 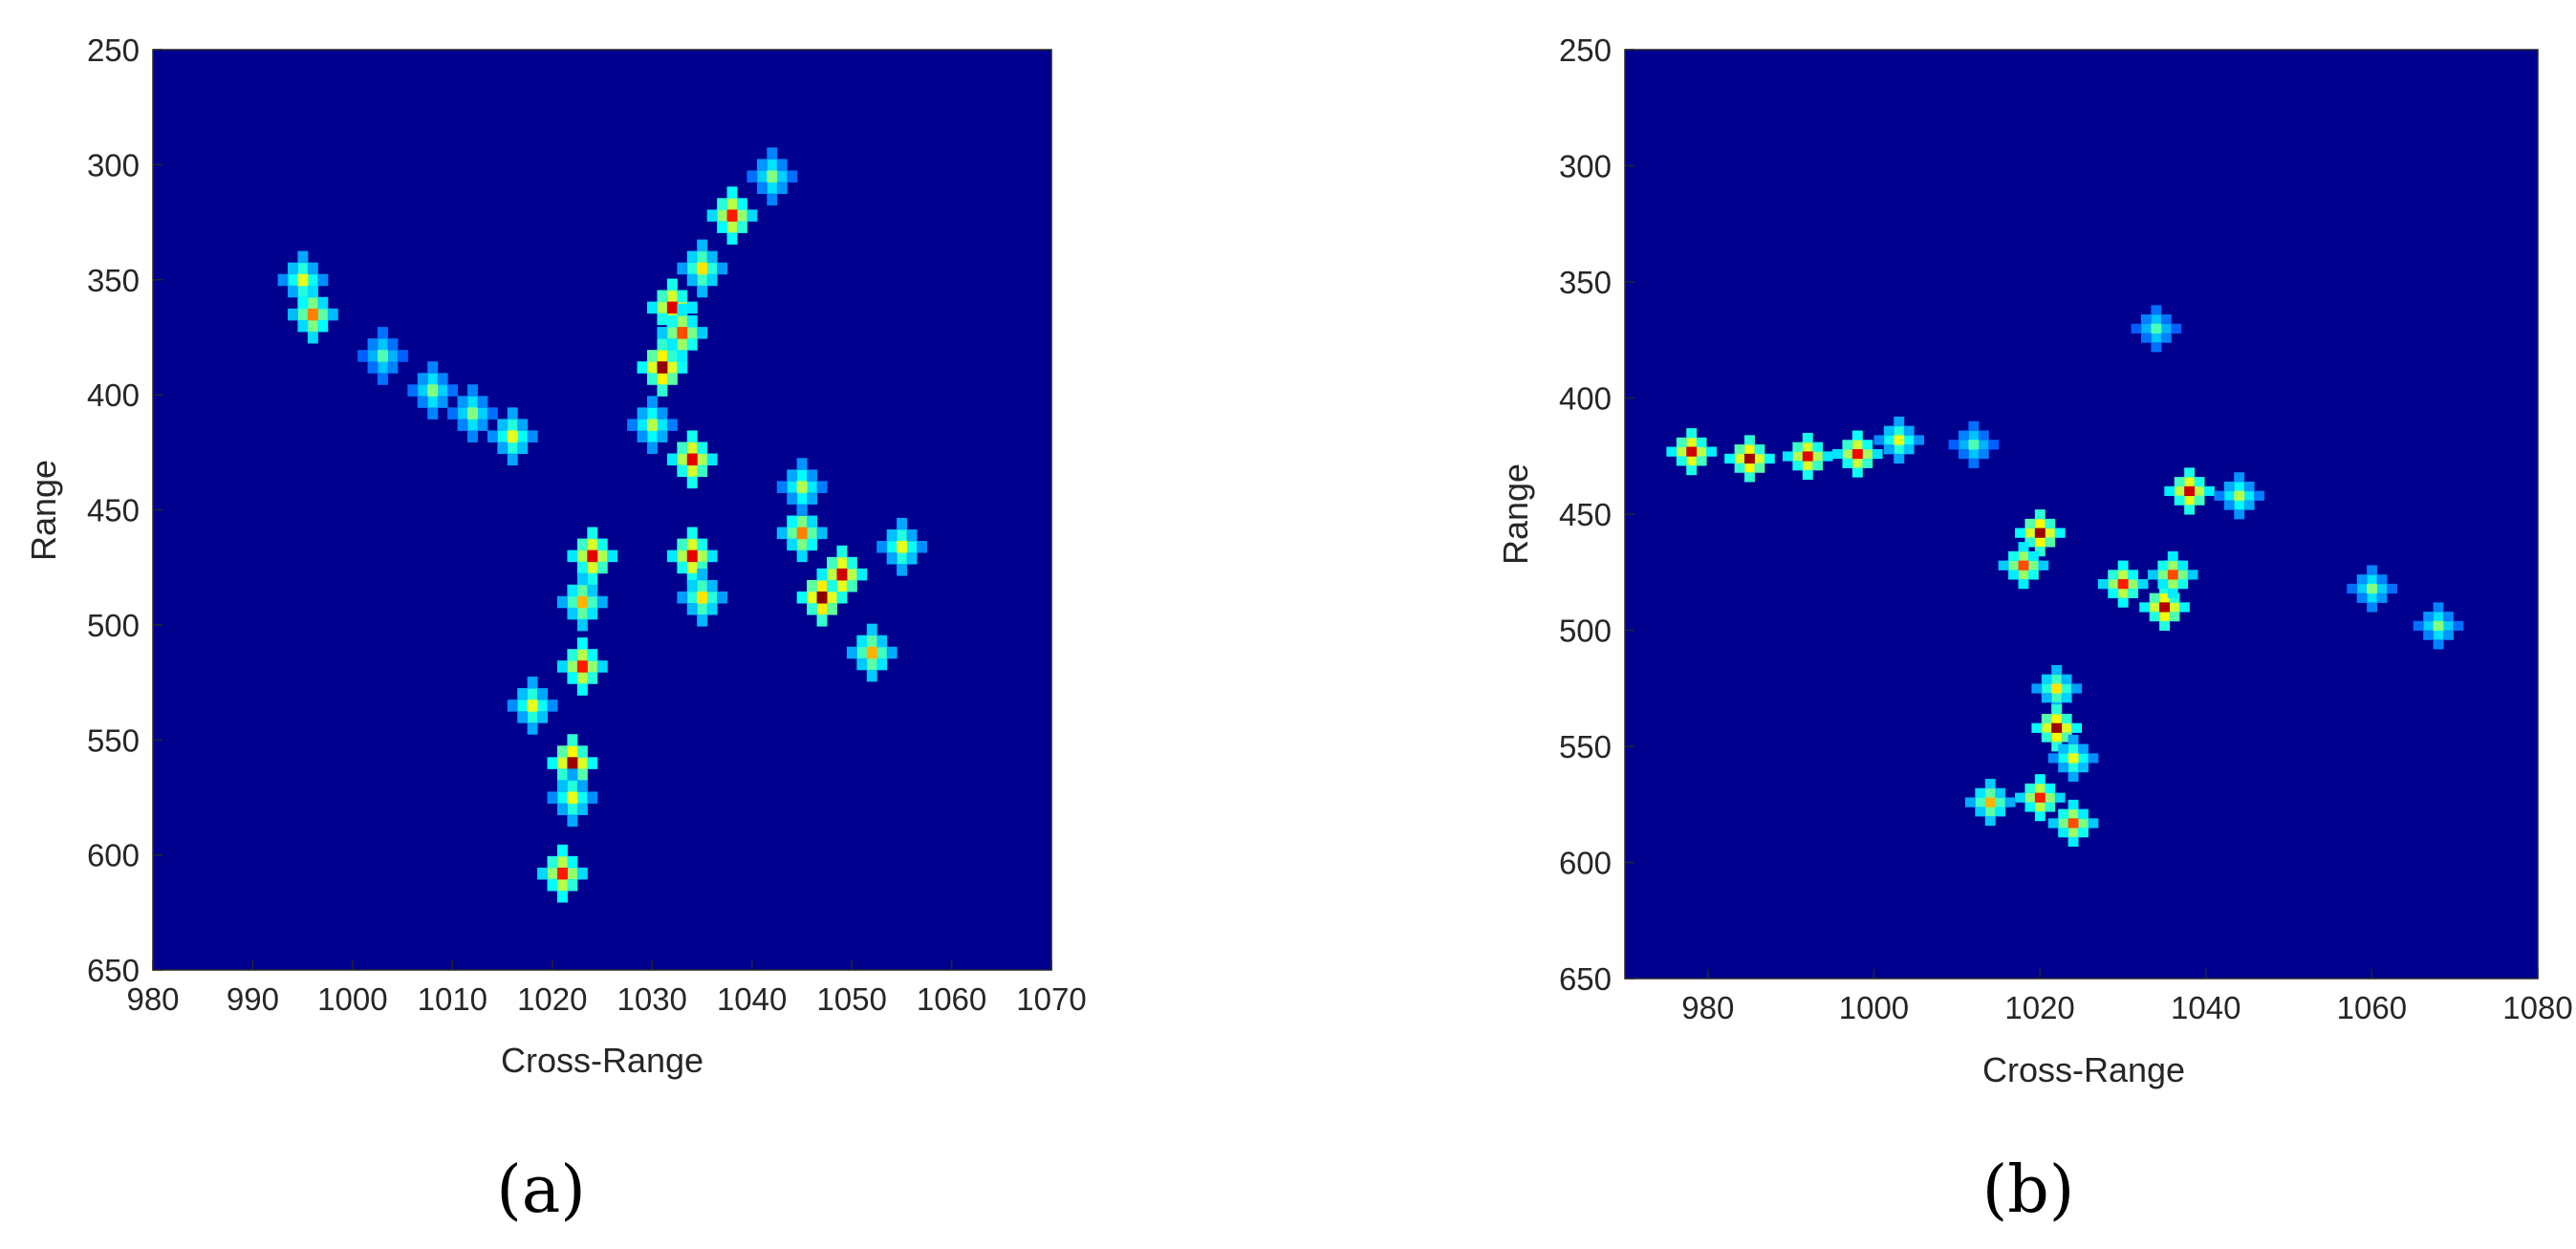 I want to click on y-tick-label: 250, so click(x=114, y=50).